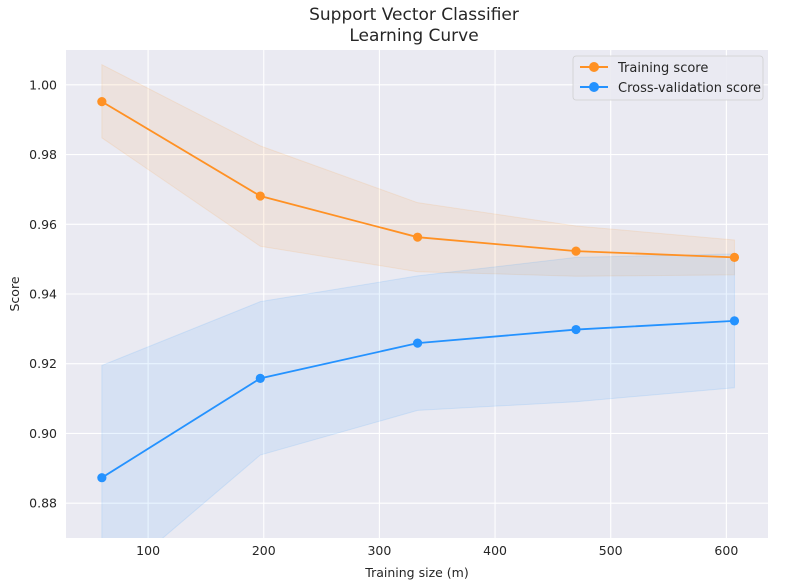 This screenshot has width=796, height=588. Describe the element at coordinates (414, 15) in the screenshot. I see `chart-title: Support Vector Classifier` at that location.